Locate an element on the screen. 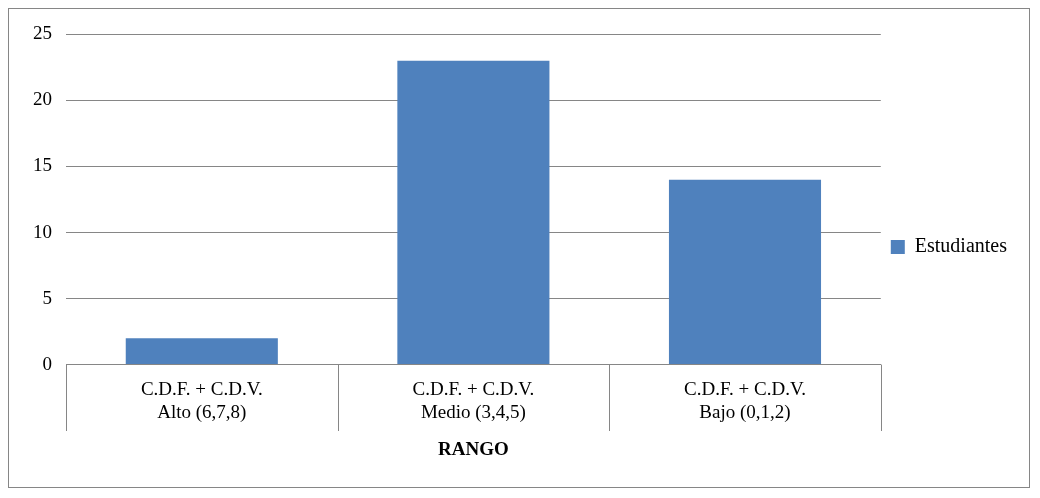 The width and height of the screenshot is (1040, 498). y-tick-label: 25 is located at coordinates (42, 33).